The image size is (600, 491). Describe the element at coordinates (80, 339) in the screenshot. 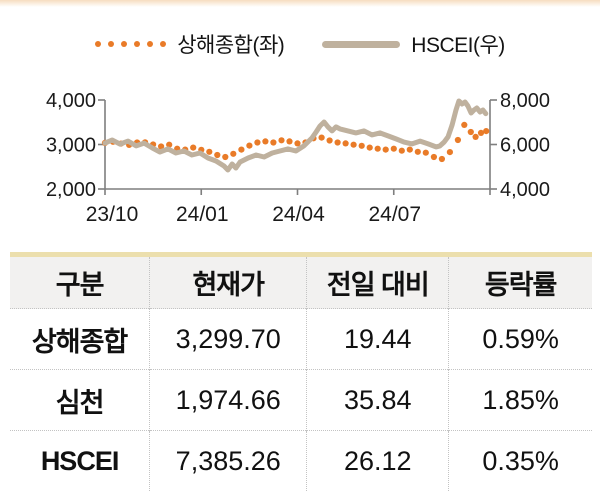

I see `row-label: 상해종합` at that location.